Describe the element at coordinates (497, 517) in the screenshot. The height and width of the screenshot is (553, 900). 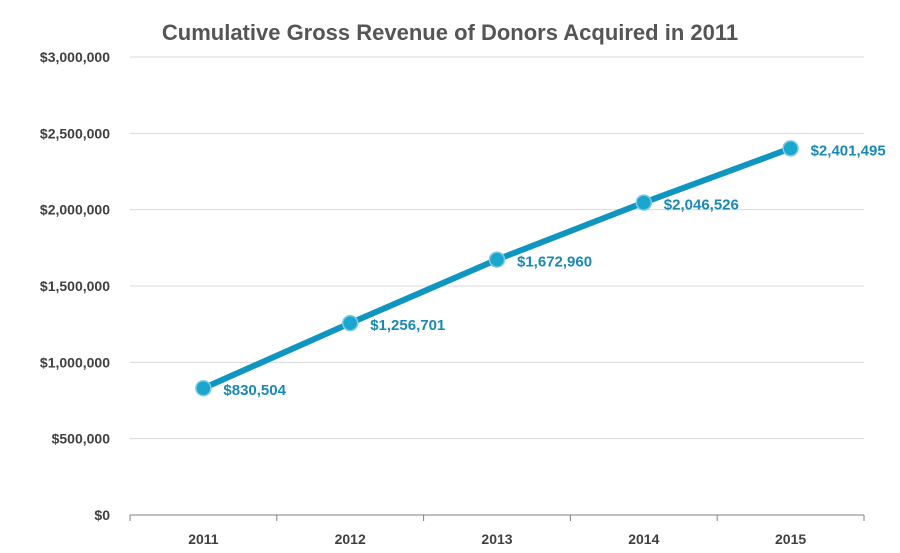
I see `axes` at that location.